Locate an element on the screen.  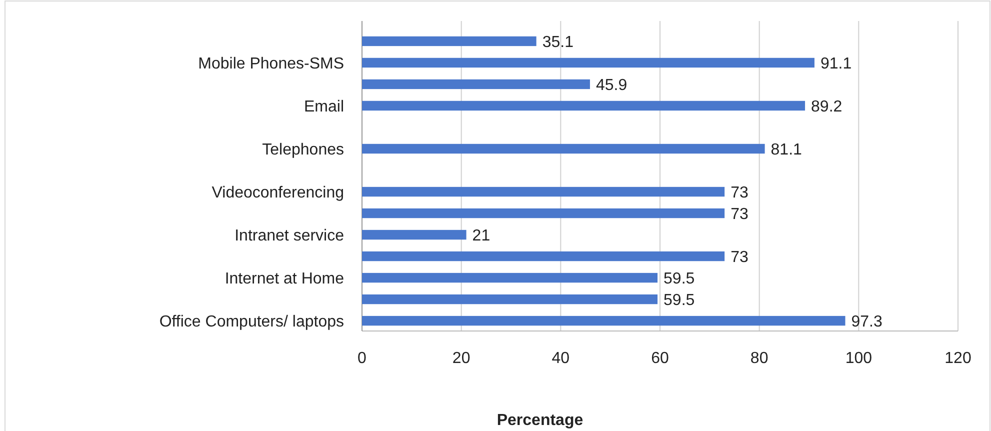
data-label: 35.1 is located at coordinates (558, 42).